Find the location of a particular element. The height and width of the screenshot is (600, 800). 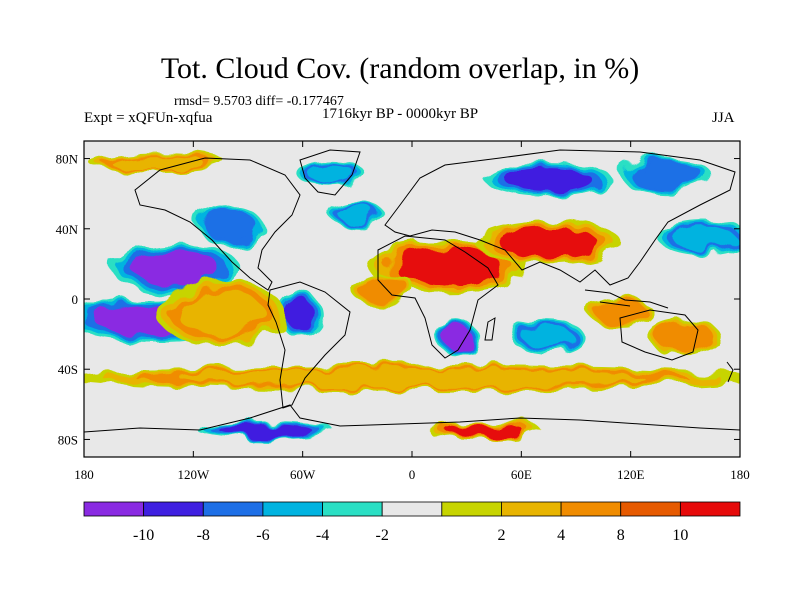

coast-north-america is located at coordinates (217, 224).